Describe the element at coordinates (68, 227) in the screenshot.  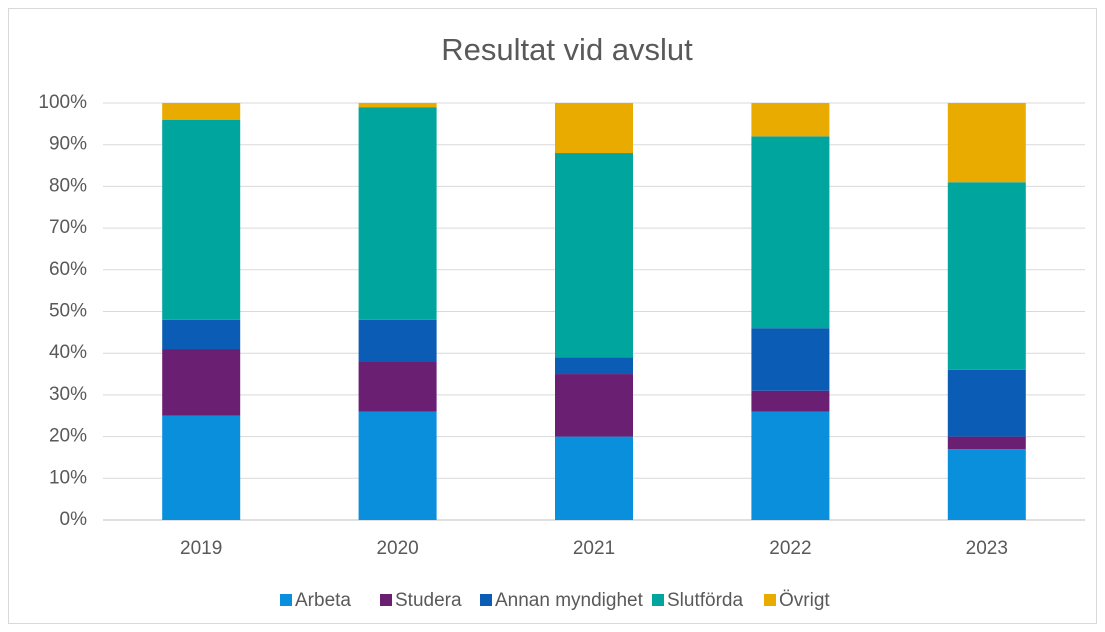
I see `y-tick-label: 70%` at that location.